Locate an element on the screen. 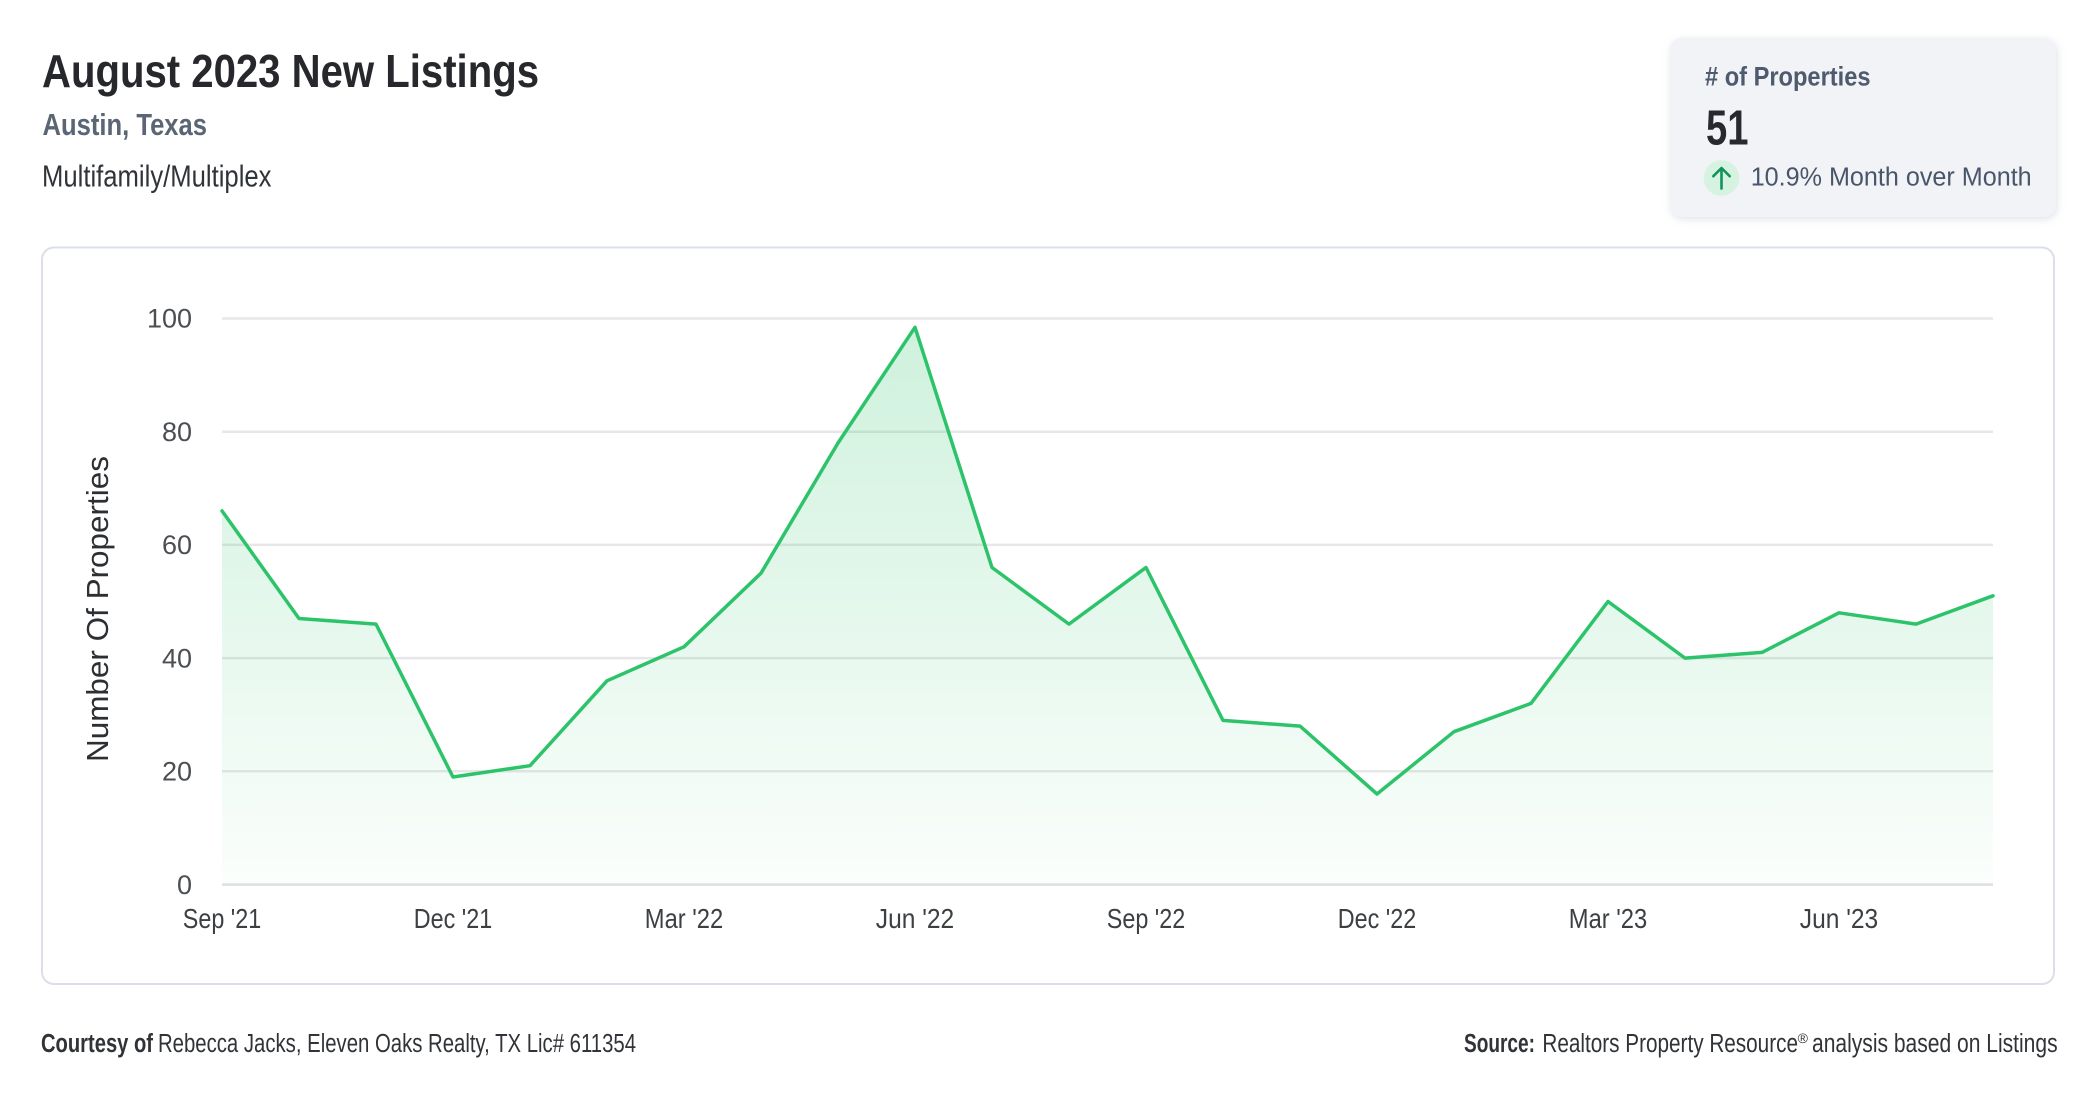  svg-text: 100 is located at coordinates (169, 319).